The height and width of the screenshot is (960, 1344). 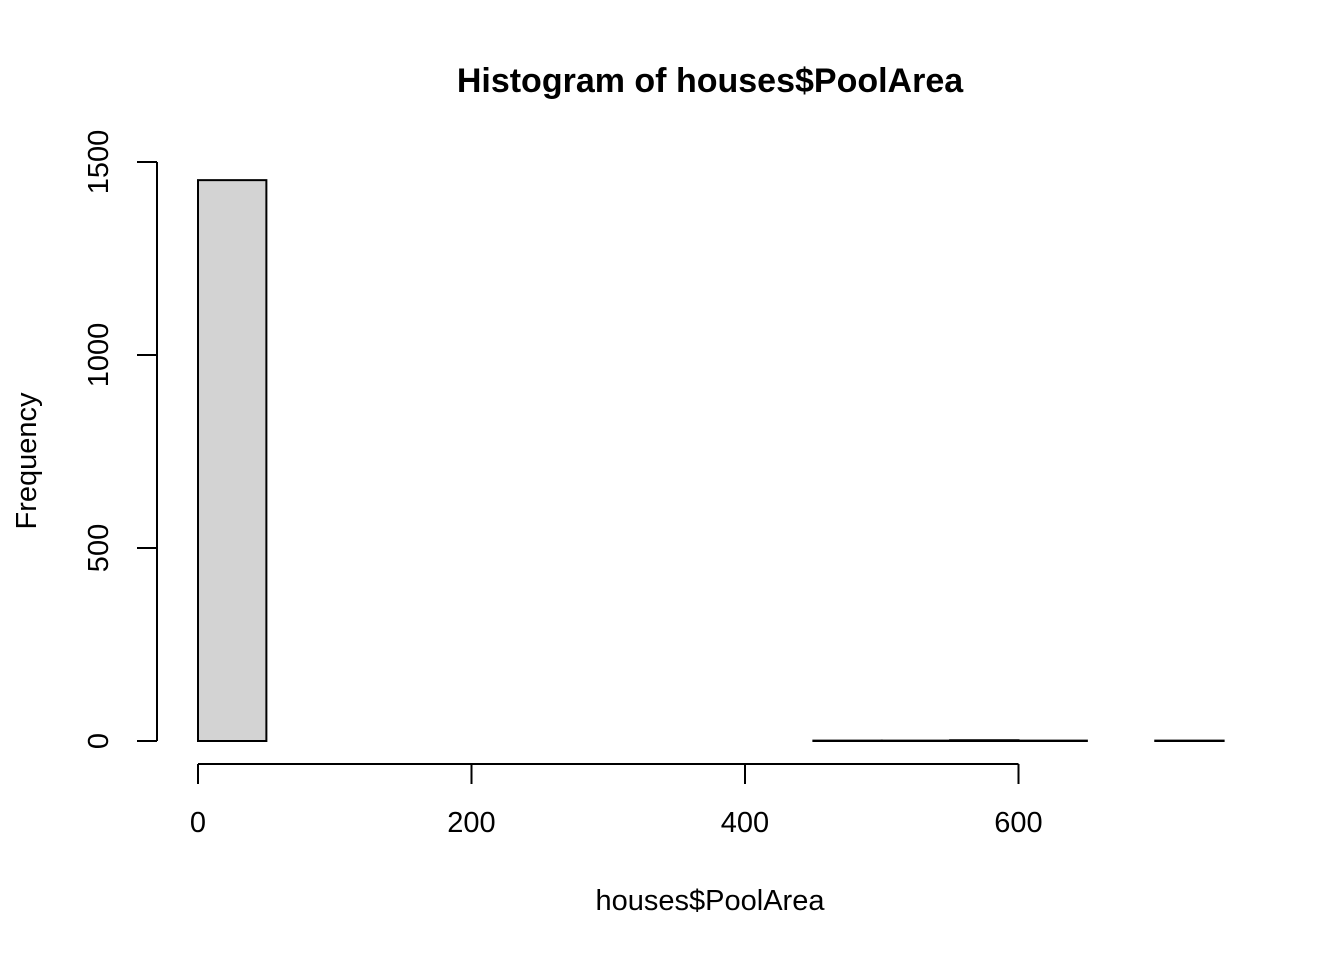 What do you see at coordinates (710, 81) in the screenshot?
I see `chart-title: Histogram of houses$PoolArea` at bounding box center [710, 81].